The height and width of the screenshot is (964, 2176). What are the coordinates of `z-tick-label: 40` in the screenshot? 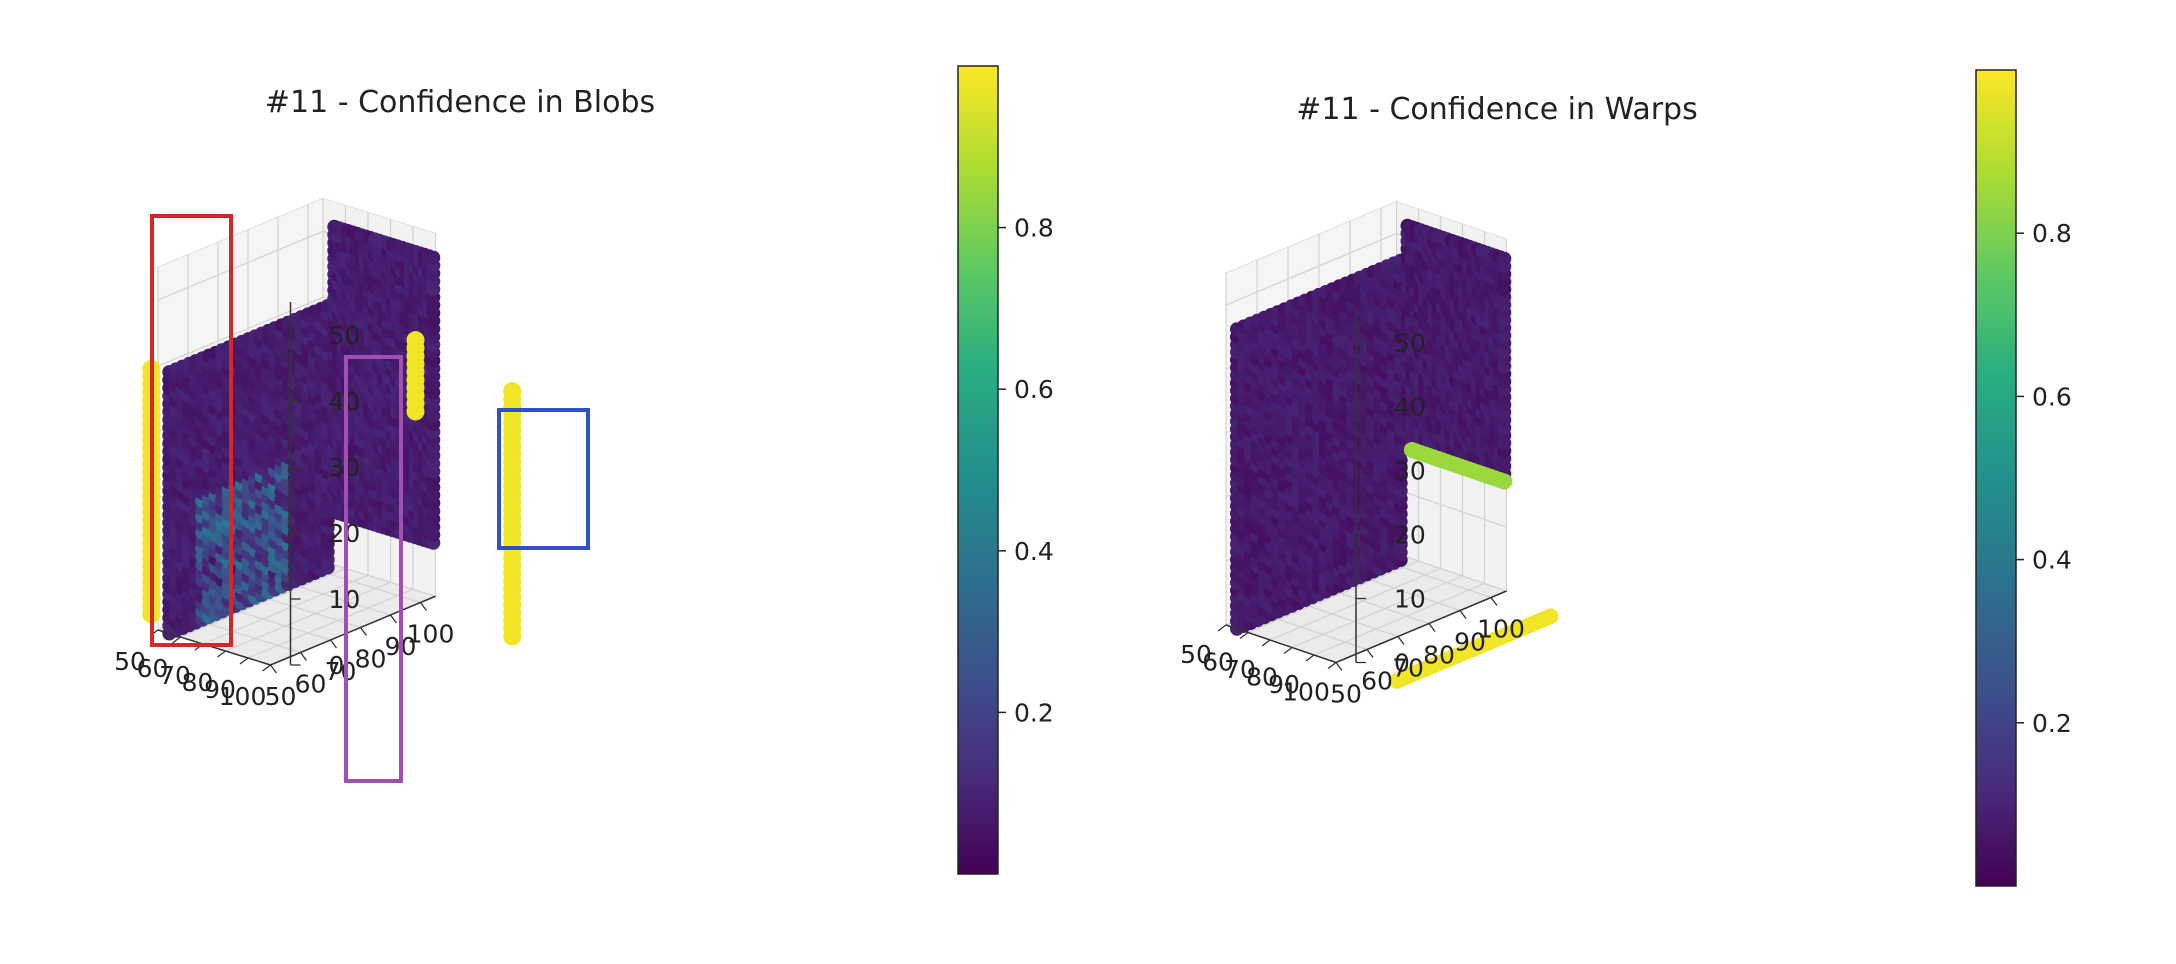 It's located at (1410, 407).